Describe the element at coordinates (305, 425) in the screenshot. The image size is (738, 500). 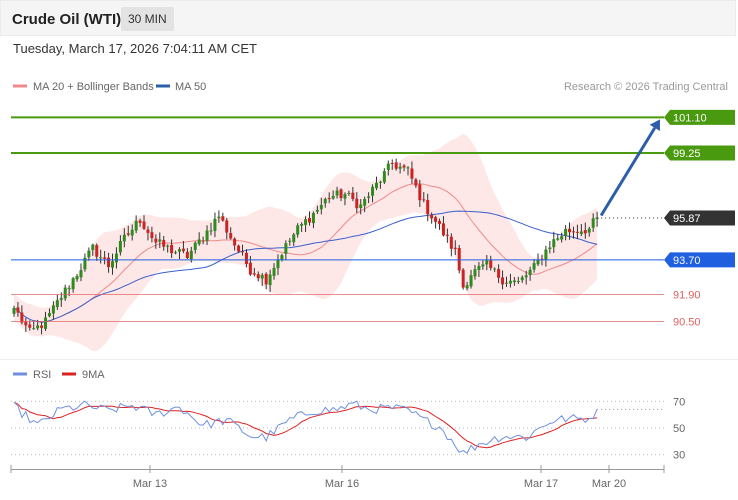
I see `rsi-ma-line` at that location.